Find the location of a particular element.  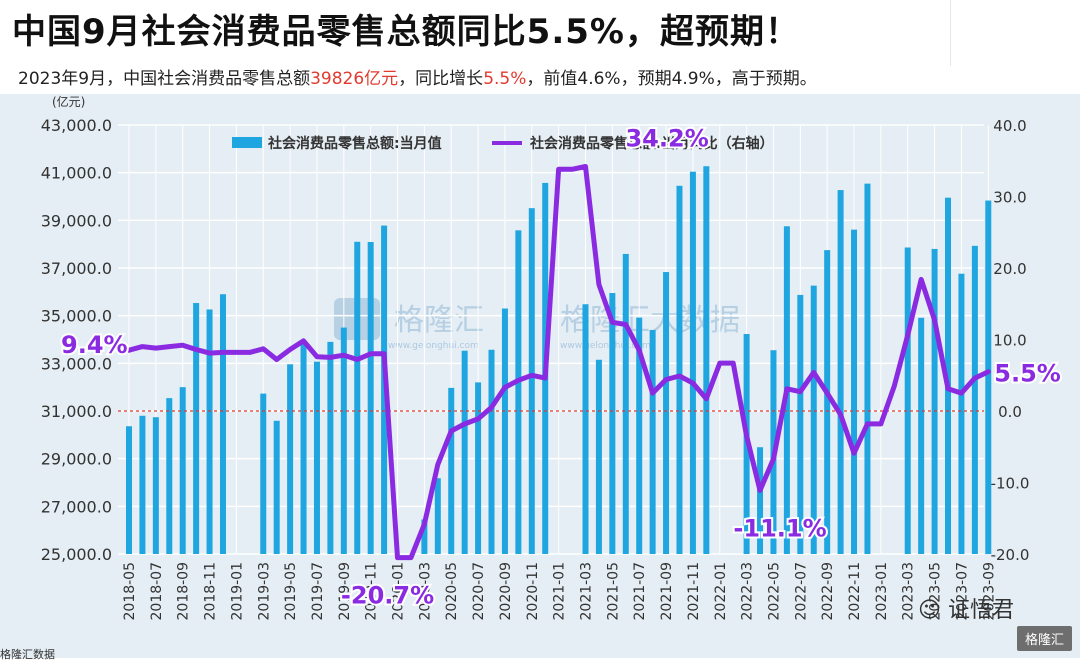

subtitle-part1: 2023年9月，中国社会消费品零售总额 is located at coordinates (164, 79).